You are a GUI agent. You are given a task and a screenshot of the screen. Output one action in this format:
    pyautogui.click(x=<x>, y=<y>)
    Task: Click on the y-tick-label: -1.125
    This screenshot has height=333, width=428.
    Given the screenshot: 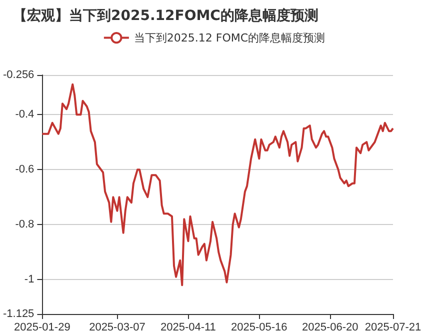 What is the action you would take?
    pyautogui.click(x=18, y=314)
    